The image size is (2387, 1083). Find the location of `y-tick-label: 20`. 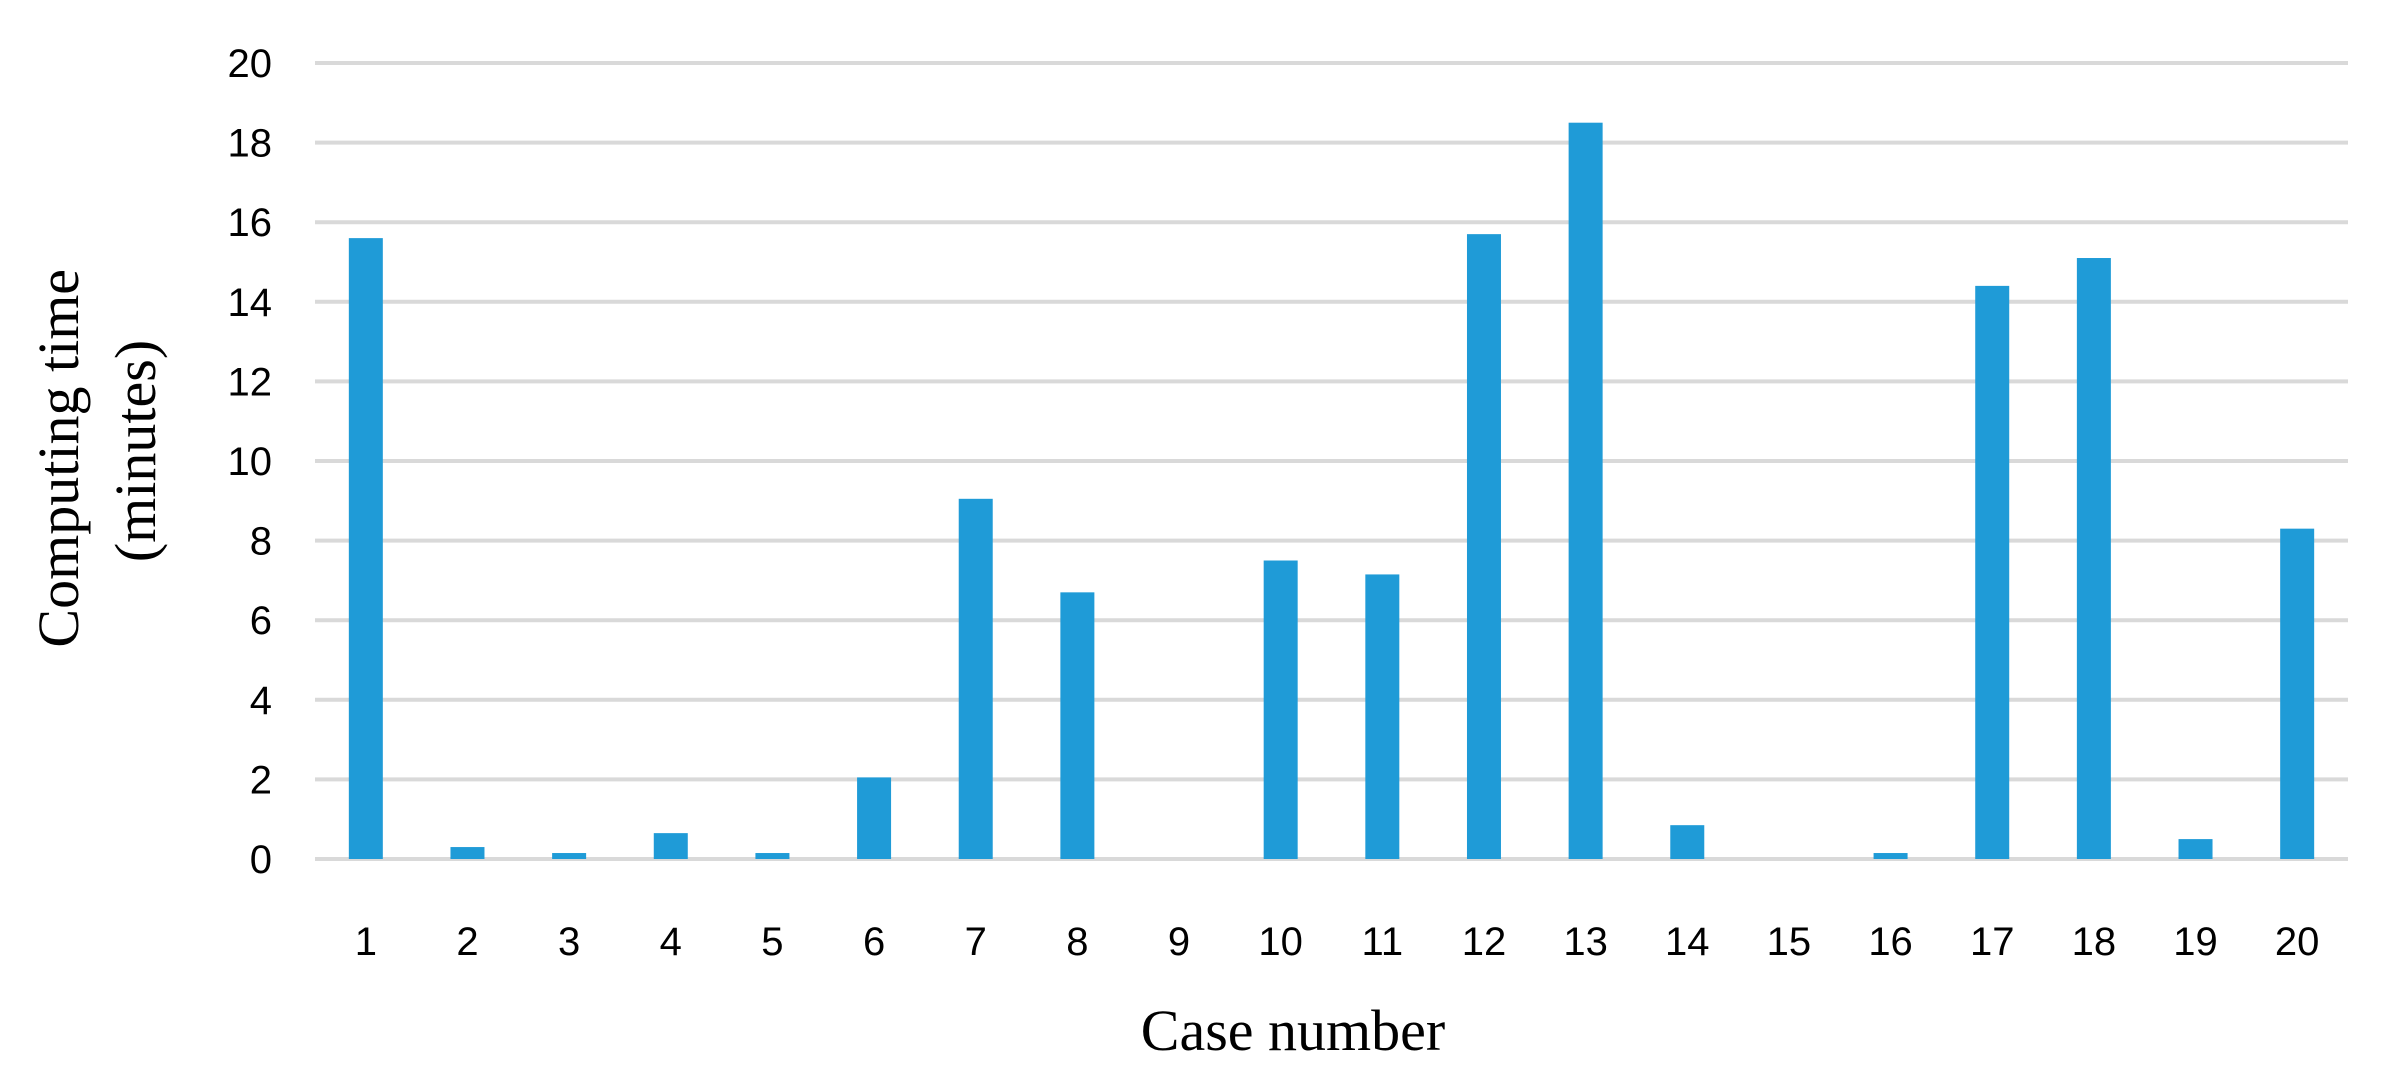

y-tick-label: 20 is located at coordinates (250, 64).